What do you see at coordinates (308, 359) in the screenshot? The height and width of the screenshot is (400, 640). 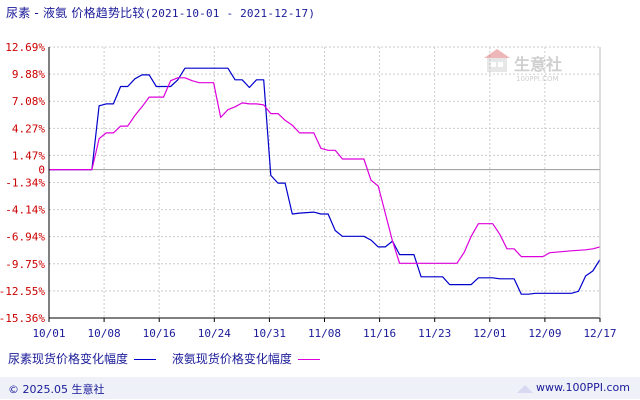 I see `legend-swatch-ammonia` at bounding box center [308, 359].